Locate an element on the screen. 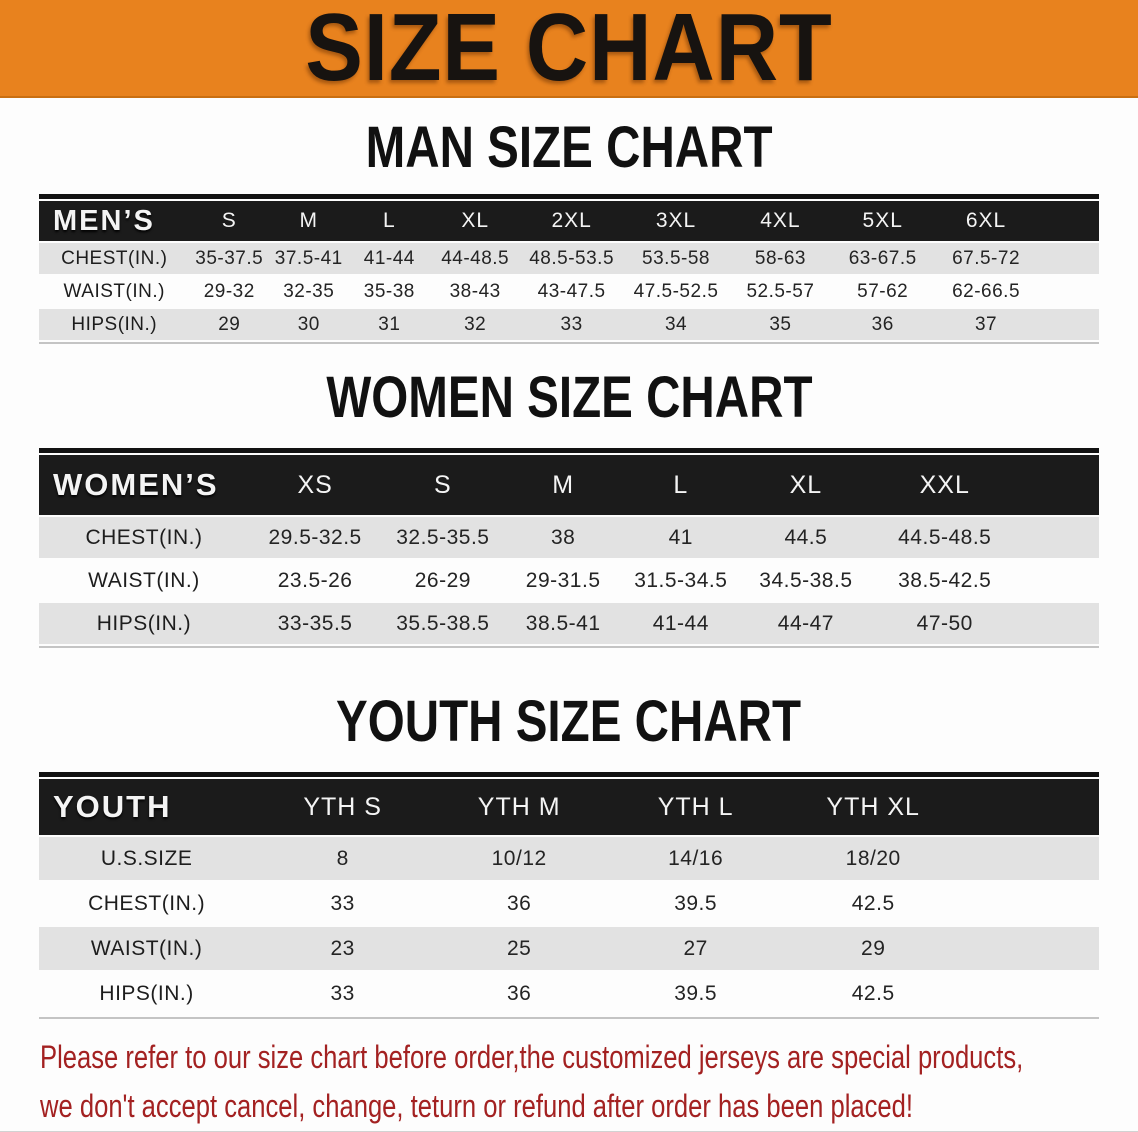 Image resolution: width=1138 pixels, height=1132 pixels. size-value-cell: 29.5-32.5 is located at coordinates (315, 537).